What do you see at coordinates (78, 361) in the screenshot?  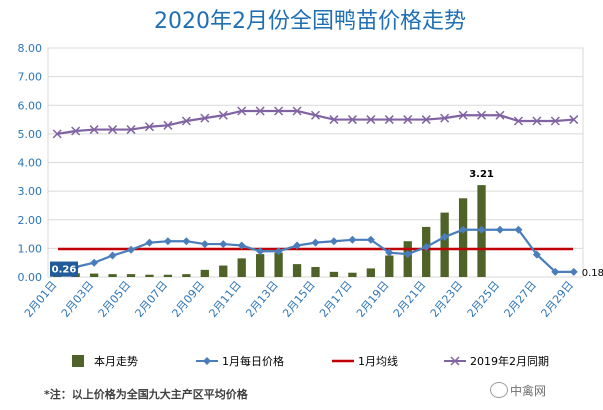 I see `legend-swatch` at bounding box center [78, 361].